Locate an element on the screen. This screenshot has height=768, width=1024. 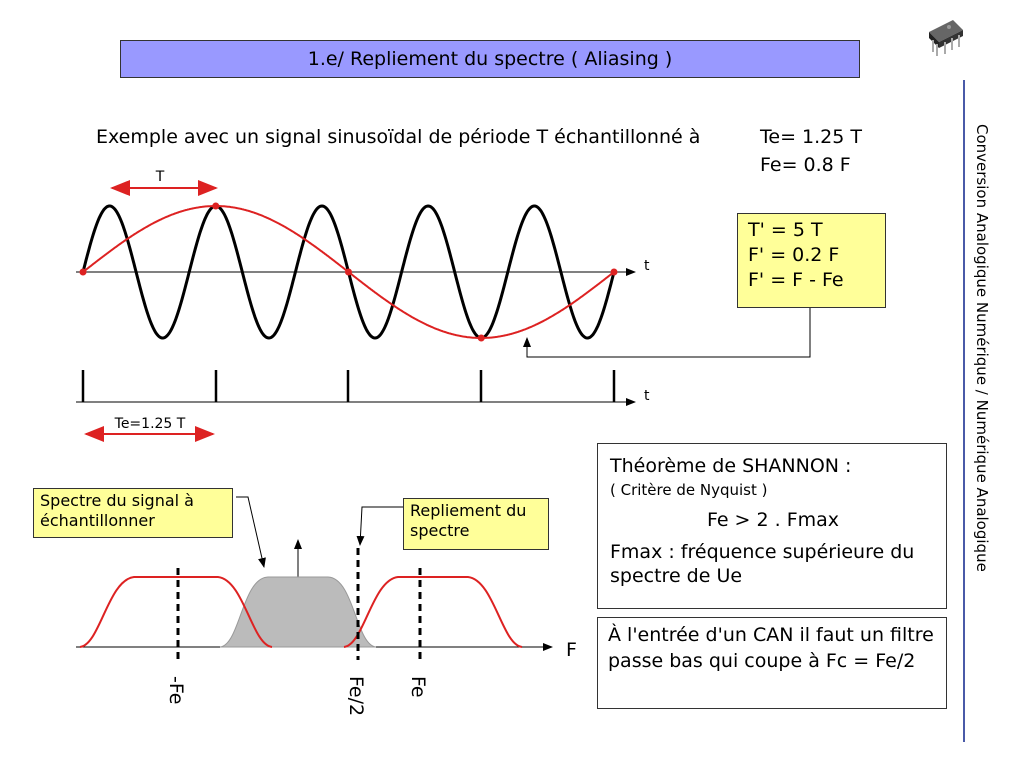
slide-title: 1.e/ Repliement du spectre ( Aliasing ) is located at coordinates (490, 59).